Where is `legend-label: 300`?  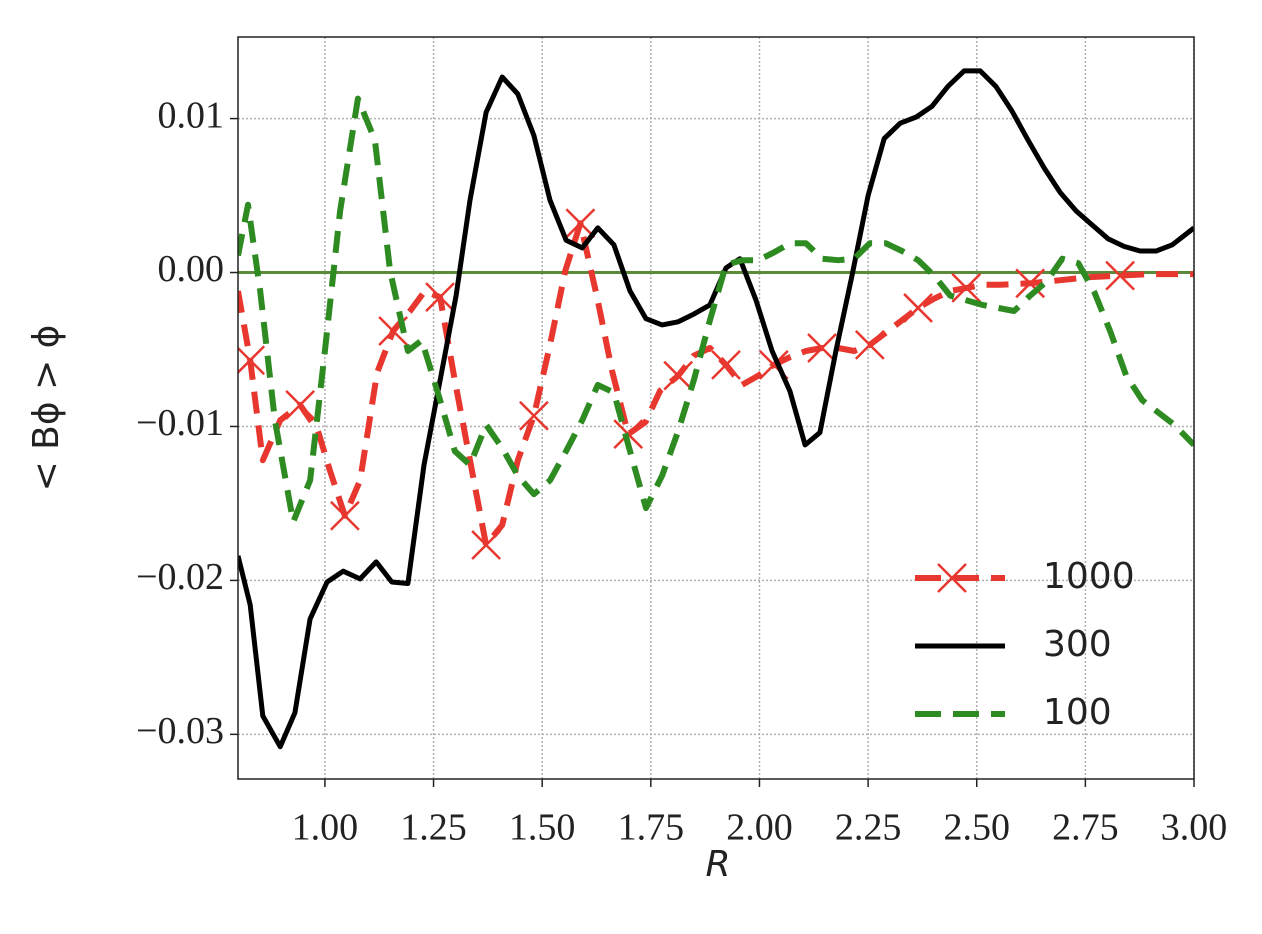 legend-label: 300 is located at coordinates (1077, 644).